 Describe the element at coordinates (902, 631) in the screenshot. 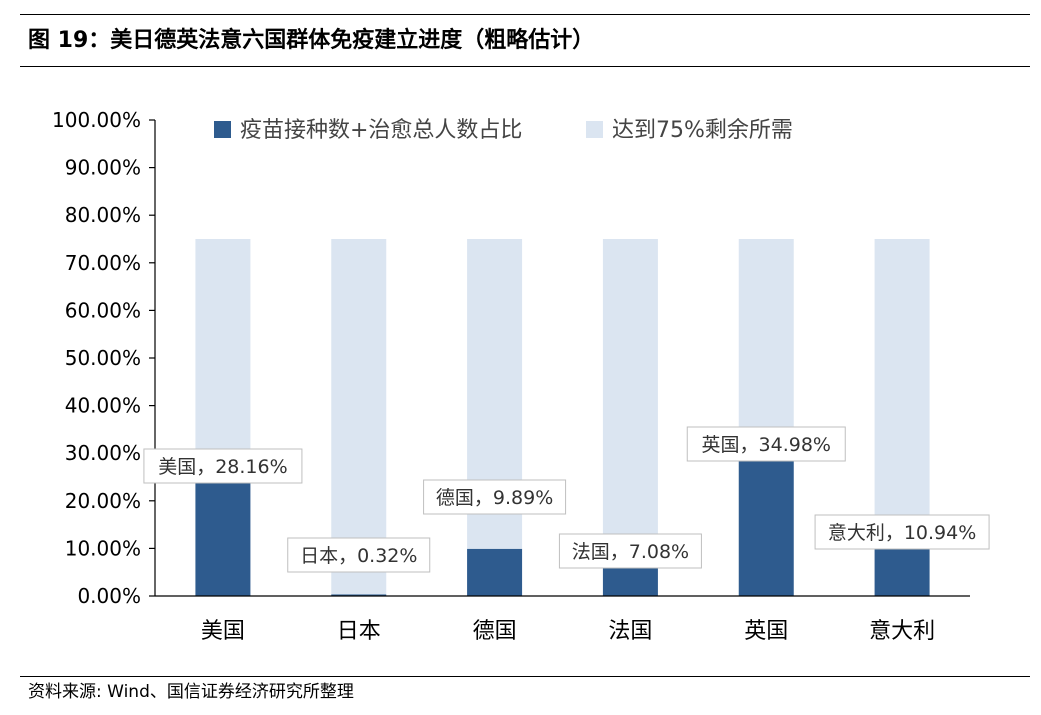

I see `x-tick-label: 意大利` at that location.